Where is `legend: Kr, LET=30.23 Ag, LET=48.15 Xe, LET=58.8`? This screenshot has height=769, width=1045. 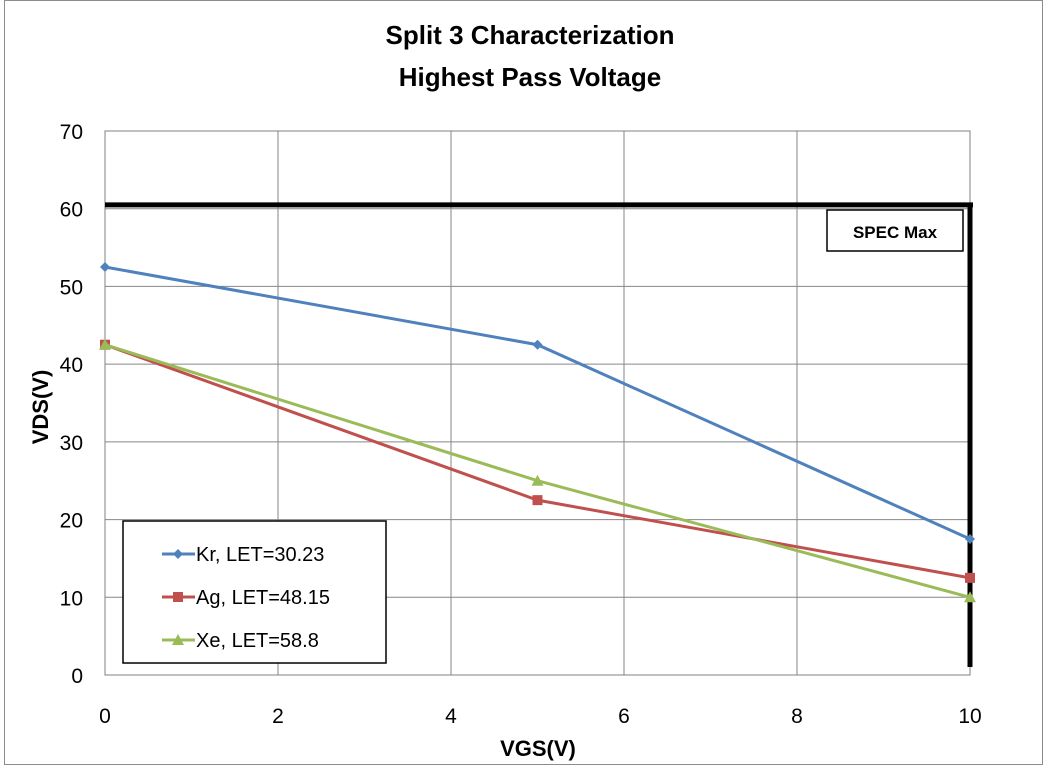 legend: Kr, LET=30.23 Ag, LET=48.15 Xe, LET=58.8 is located at coordinates (254, 592).